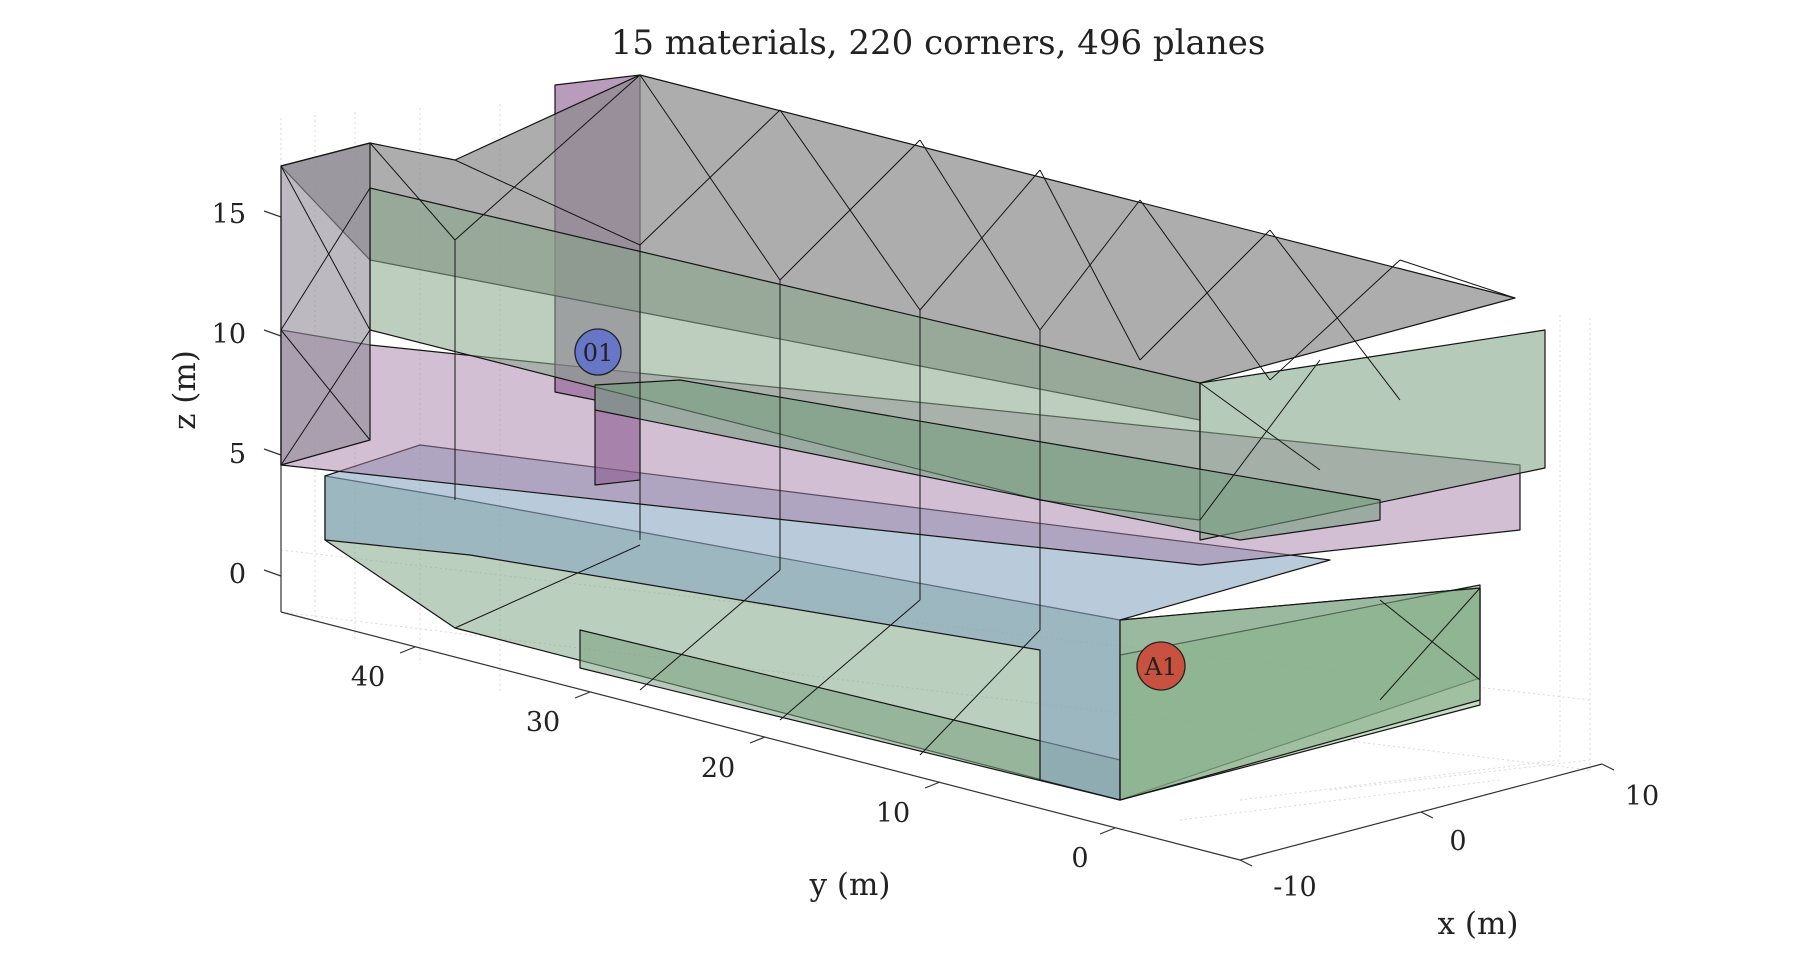  What do you see at coordinates (893, 813) in the screenshot?
I see `y-tick-label-10: 10` at bounding box center [893, 813].